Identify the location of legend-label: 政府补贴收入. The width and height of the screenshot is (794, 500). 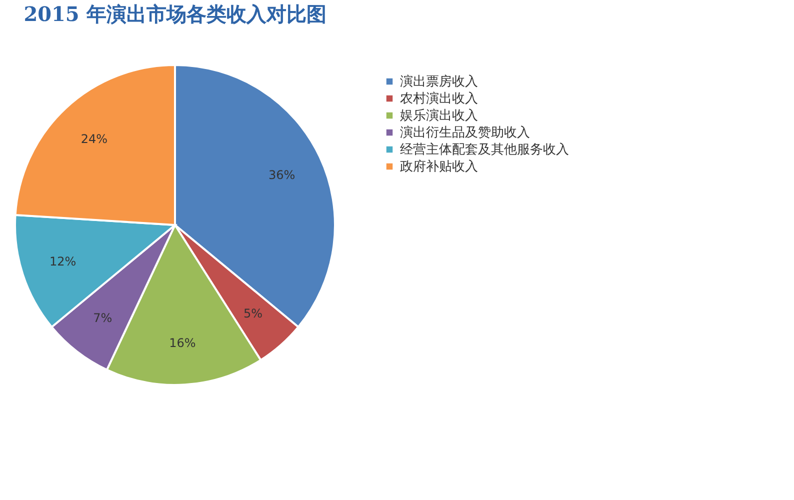
(439, 166).